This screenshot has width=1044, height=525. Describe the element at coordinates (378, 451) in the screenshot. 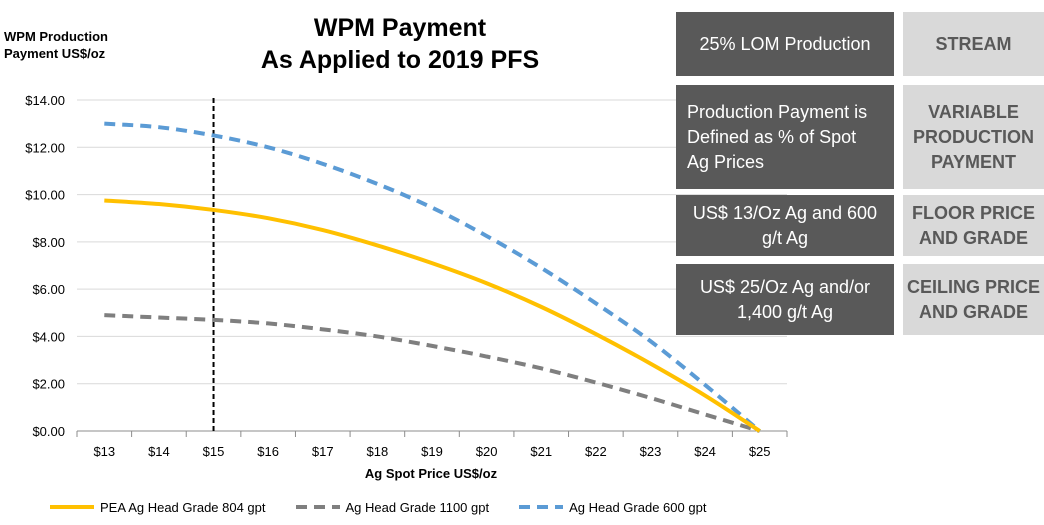

I see `x-tick-label: $18` at that location.